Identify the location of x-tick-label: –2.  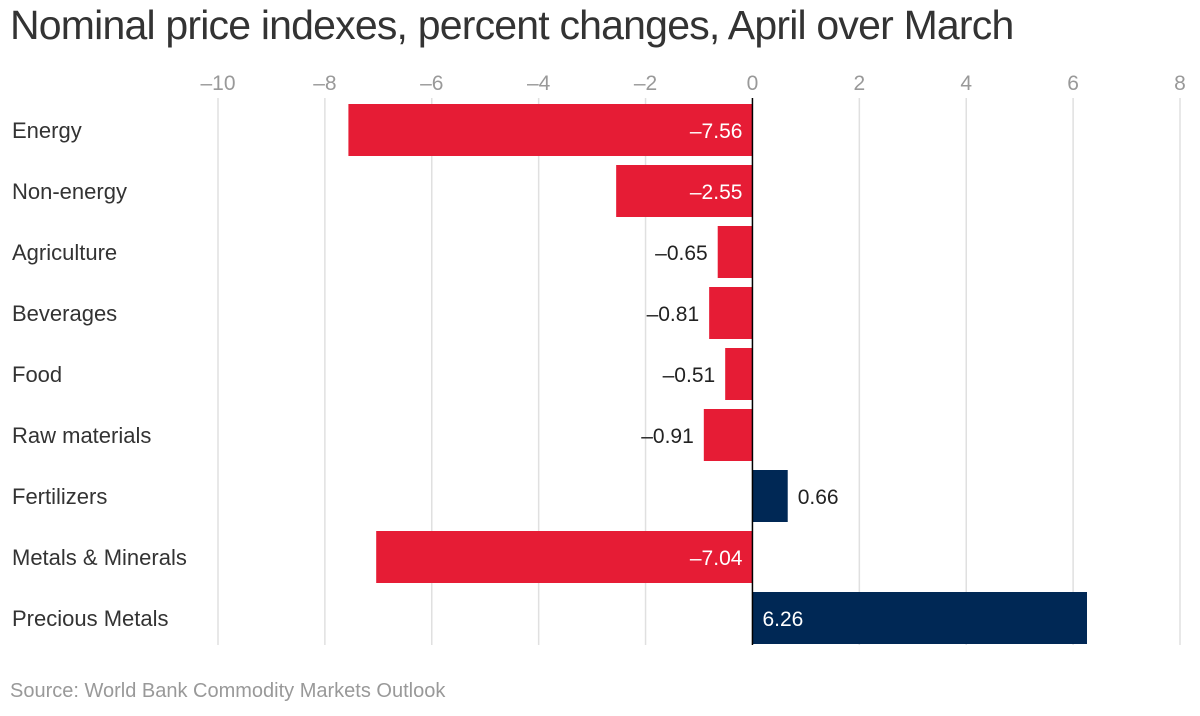
(645, 83).